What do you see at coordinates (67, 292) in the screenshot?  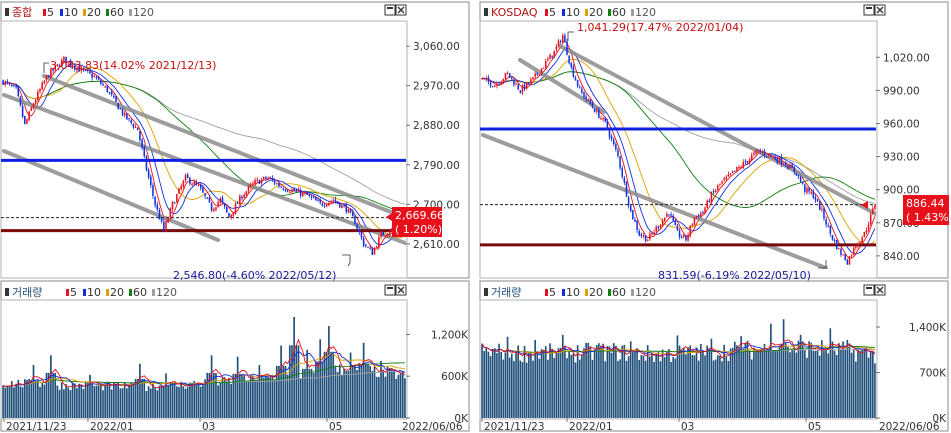 I see `legend-ma5-swatch` at bounding box center [67, 292].